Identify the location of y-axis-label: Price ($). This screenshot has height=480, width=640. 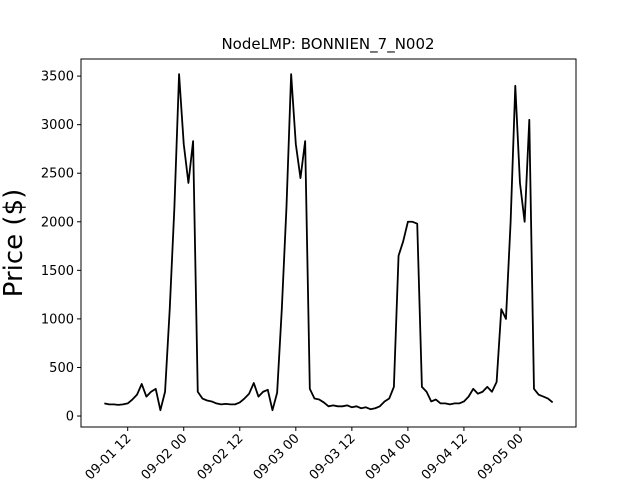
(14, 243).